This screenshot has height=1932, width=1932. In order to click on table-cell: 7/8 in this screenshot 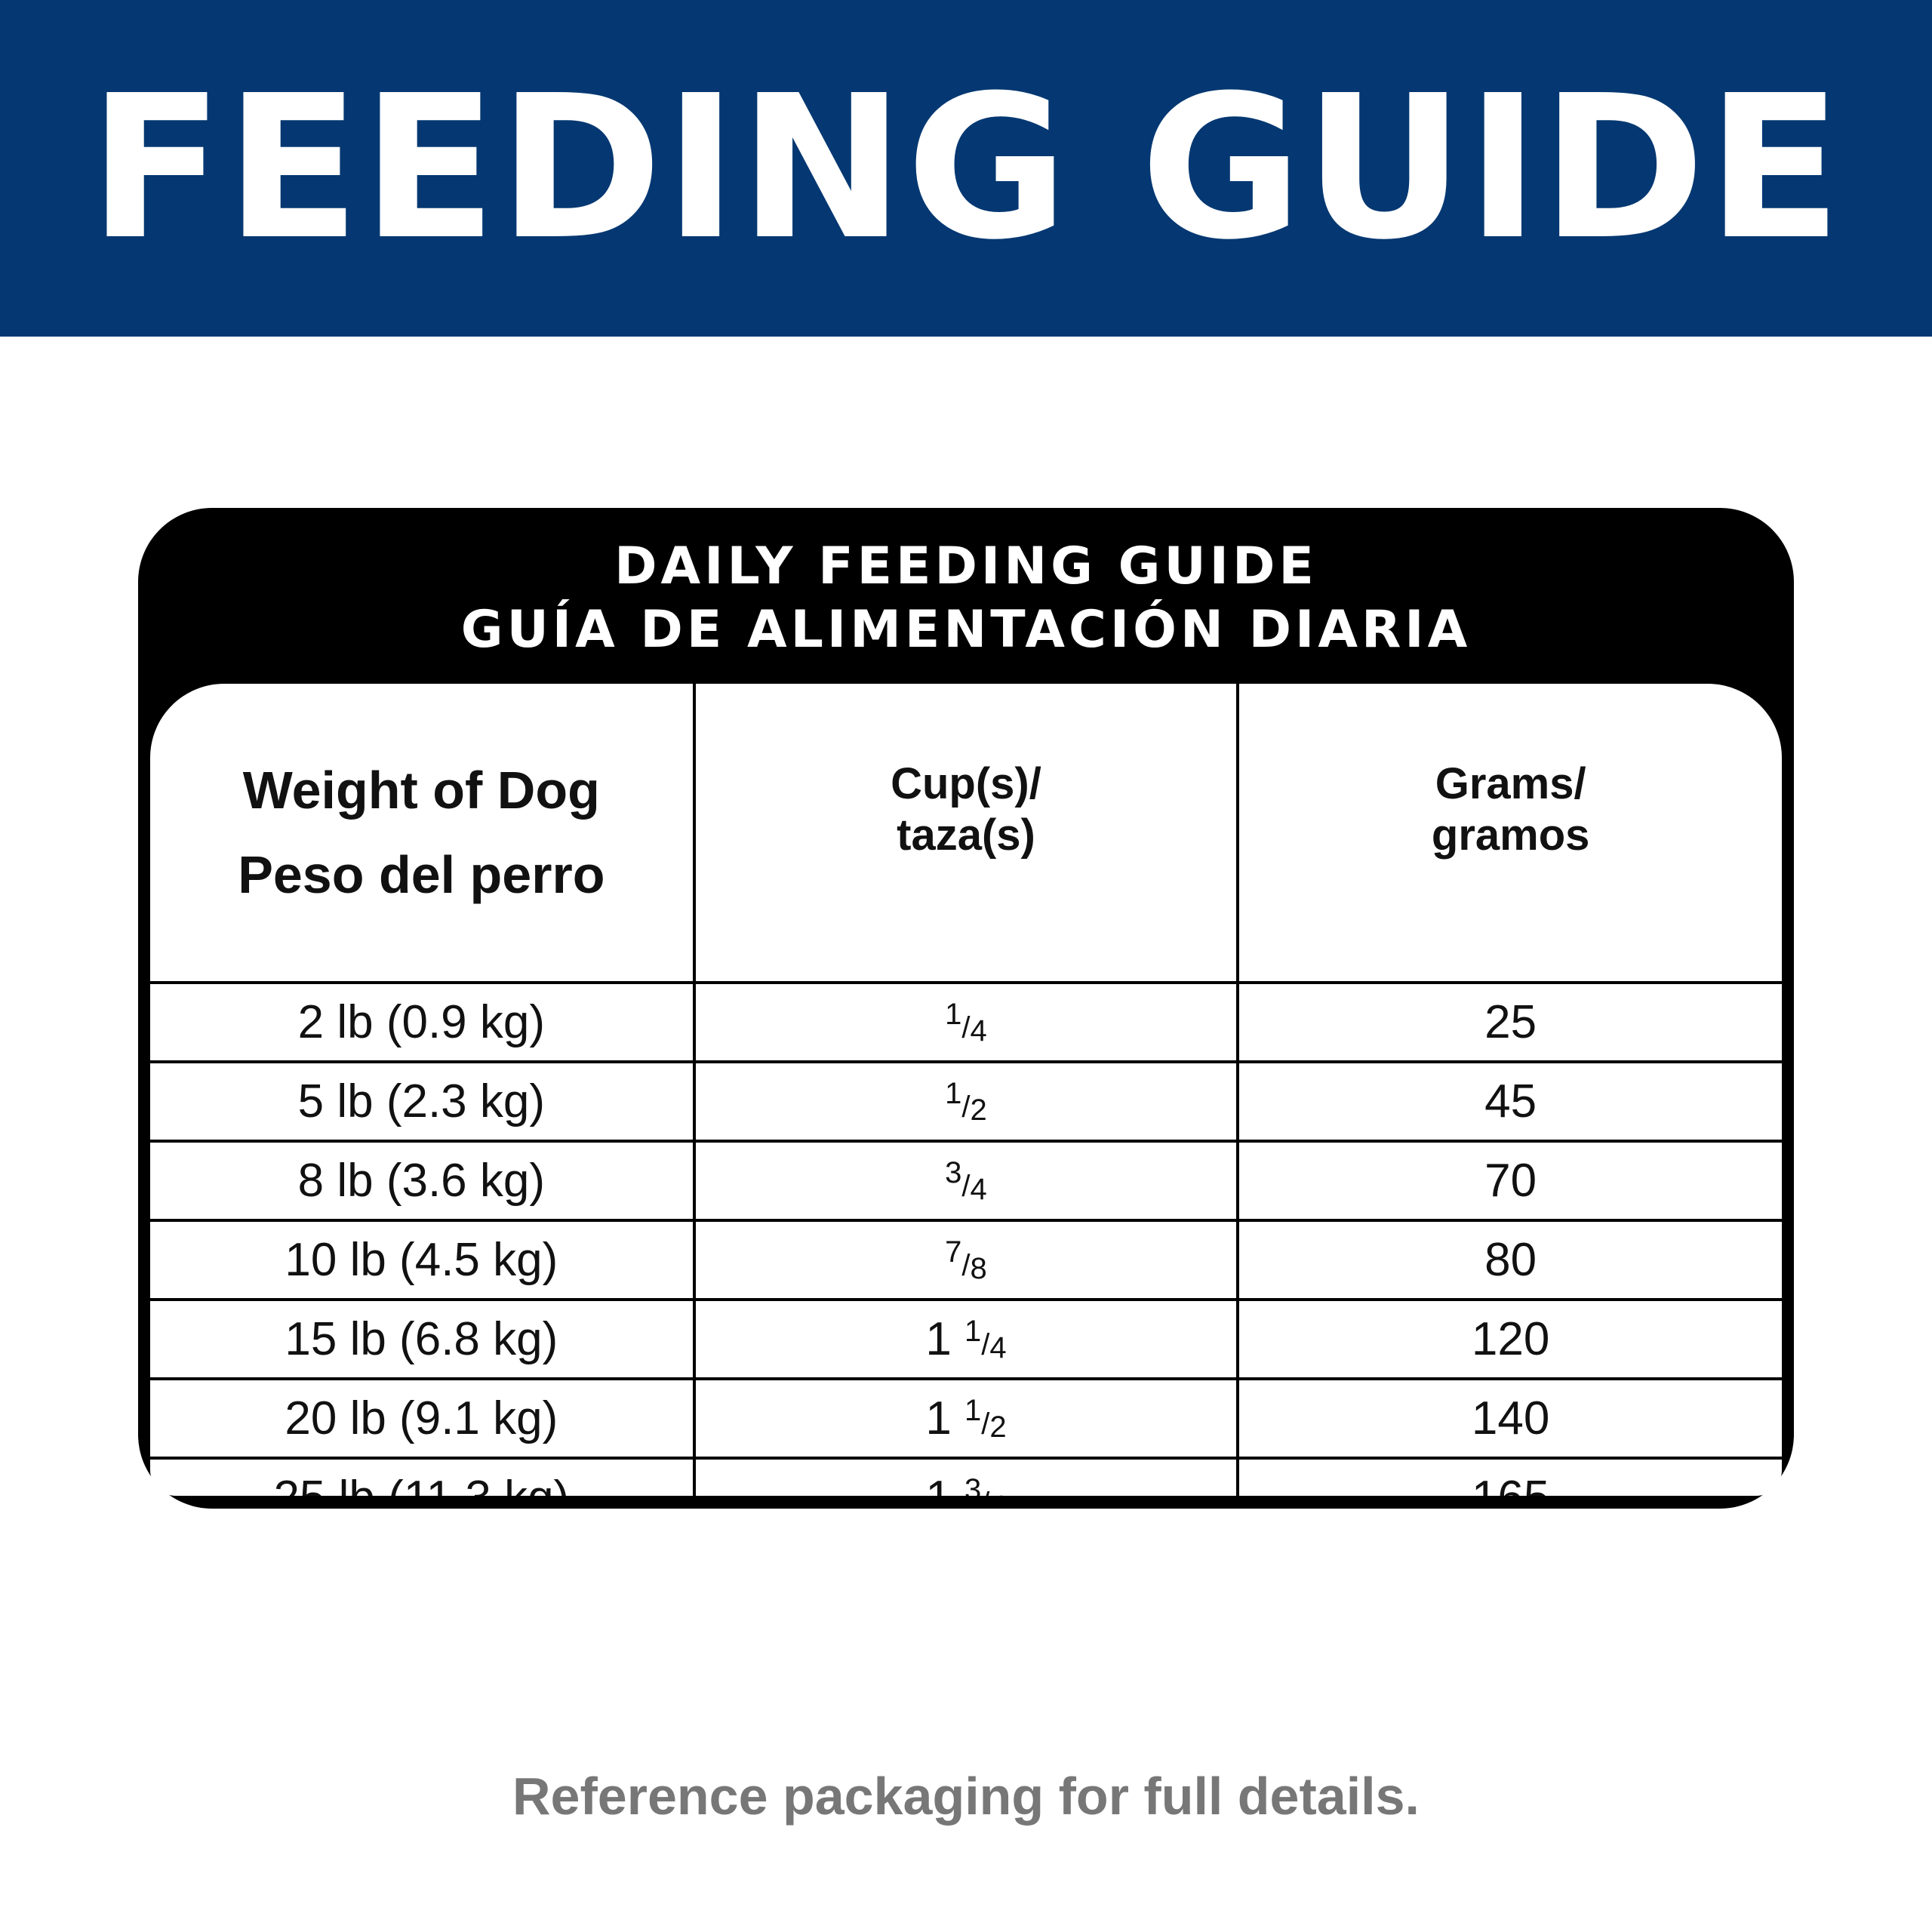, I will do `click(966, 1260)`.